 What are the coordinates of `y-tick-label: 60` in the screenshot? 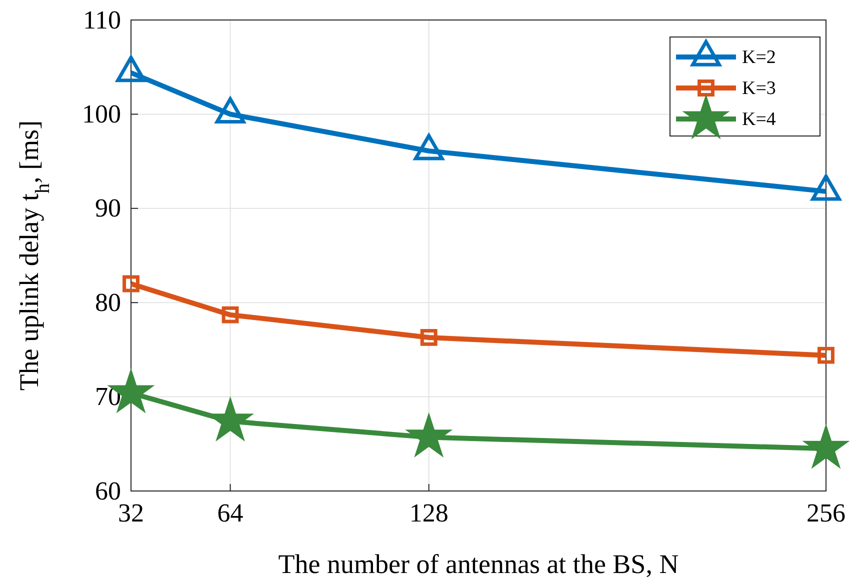 It's located at (108, 491).